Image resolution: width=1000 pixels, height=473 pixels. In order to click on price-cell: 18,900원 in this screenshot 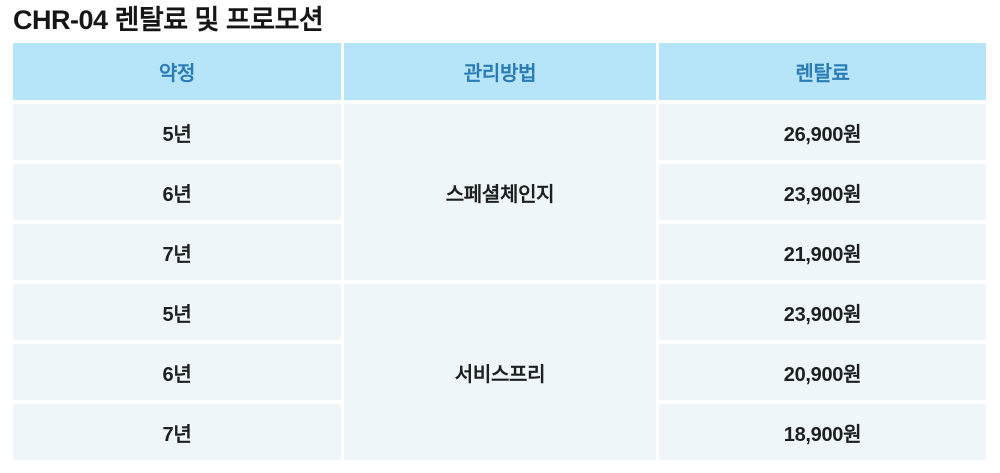, I will do `click(822, 432)`.